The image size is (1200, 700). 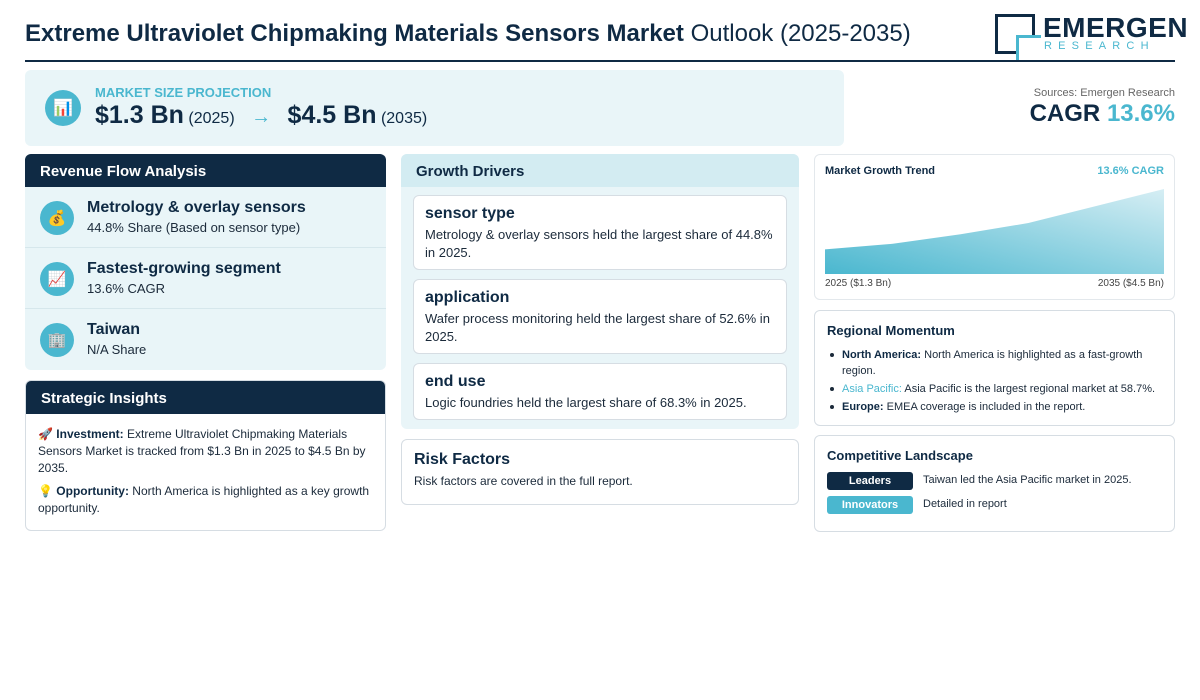 What do you see at coordinates (194, 227) in the screenshot?
I see `revenue-item-subtitle: 44.8% Share (Based on sensor type)` at bounding box center [194, 227].